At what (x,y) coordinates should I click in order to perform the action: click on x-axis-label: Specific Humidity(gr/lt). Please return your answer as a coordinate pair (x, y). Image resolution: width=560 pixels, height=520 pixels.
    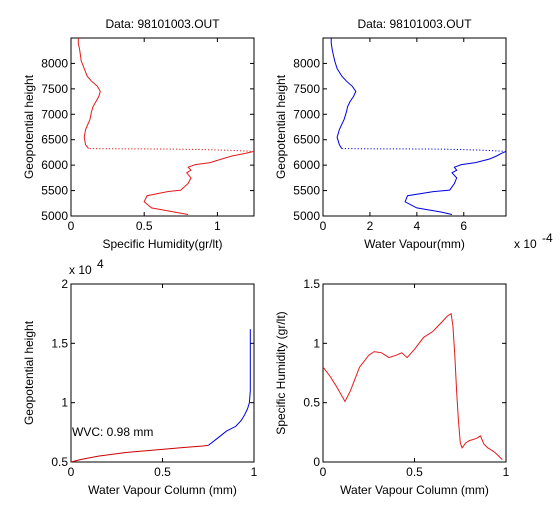
    Looking at the image, I should click on (162, 244).